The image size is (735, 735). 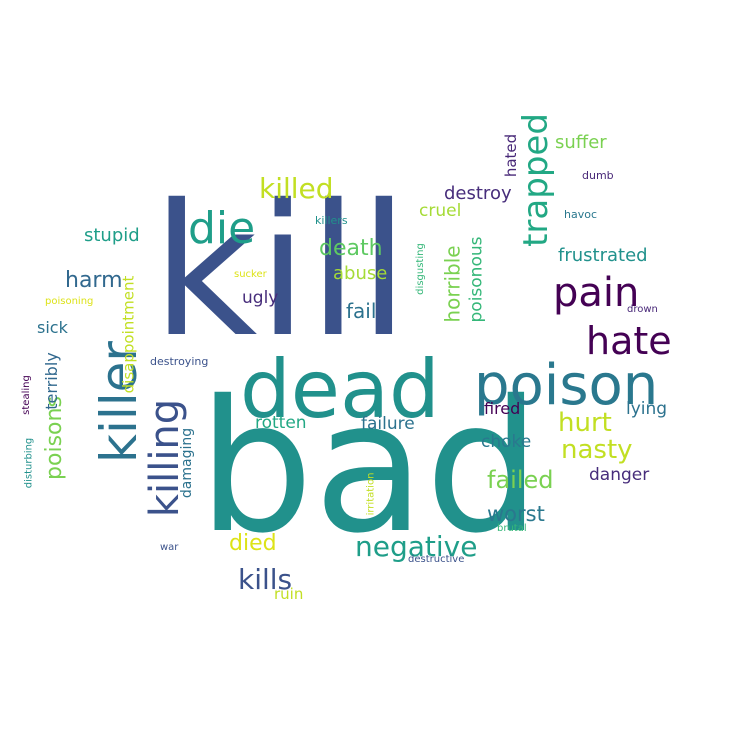 What do you see at coordinates (619, 475) in the screenshot?
I see `word-danger: danger` at bounding box center [619, 475].